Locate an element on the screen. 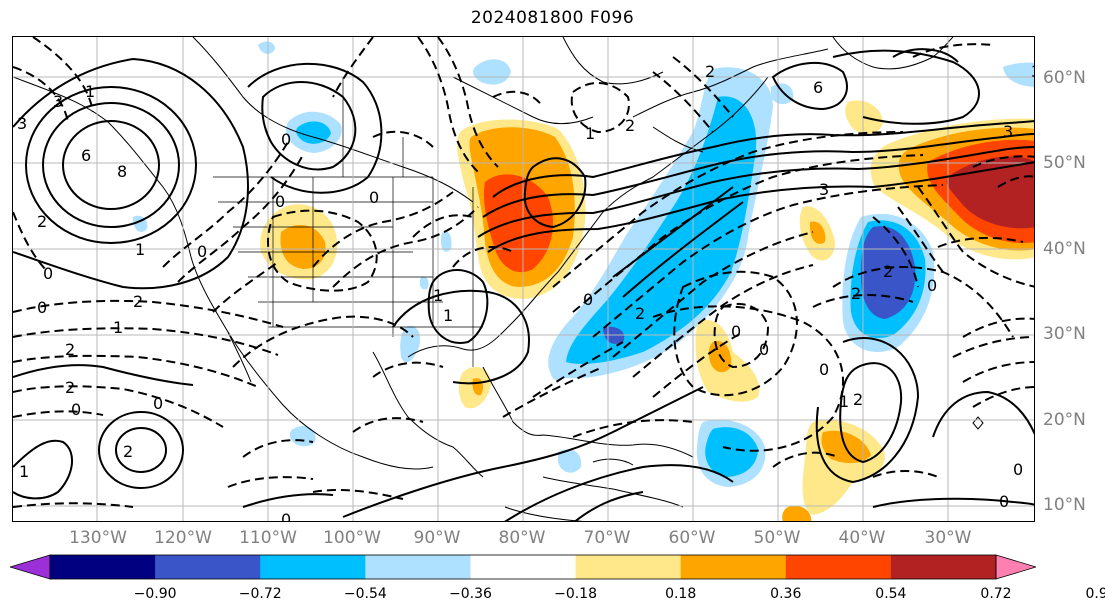  lon-label-30w: 30°W is located at coordinates (948, 538).